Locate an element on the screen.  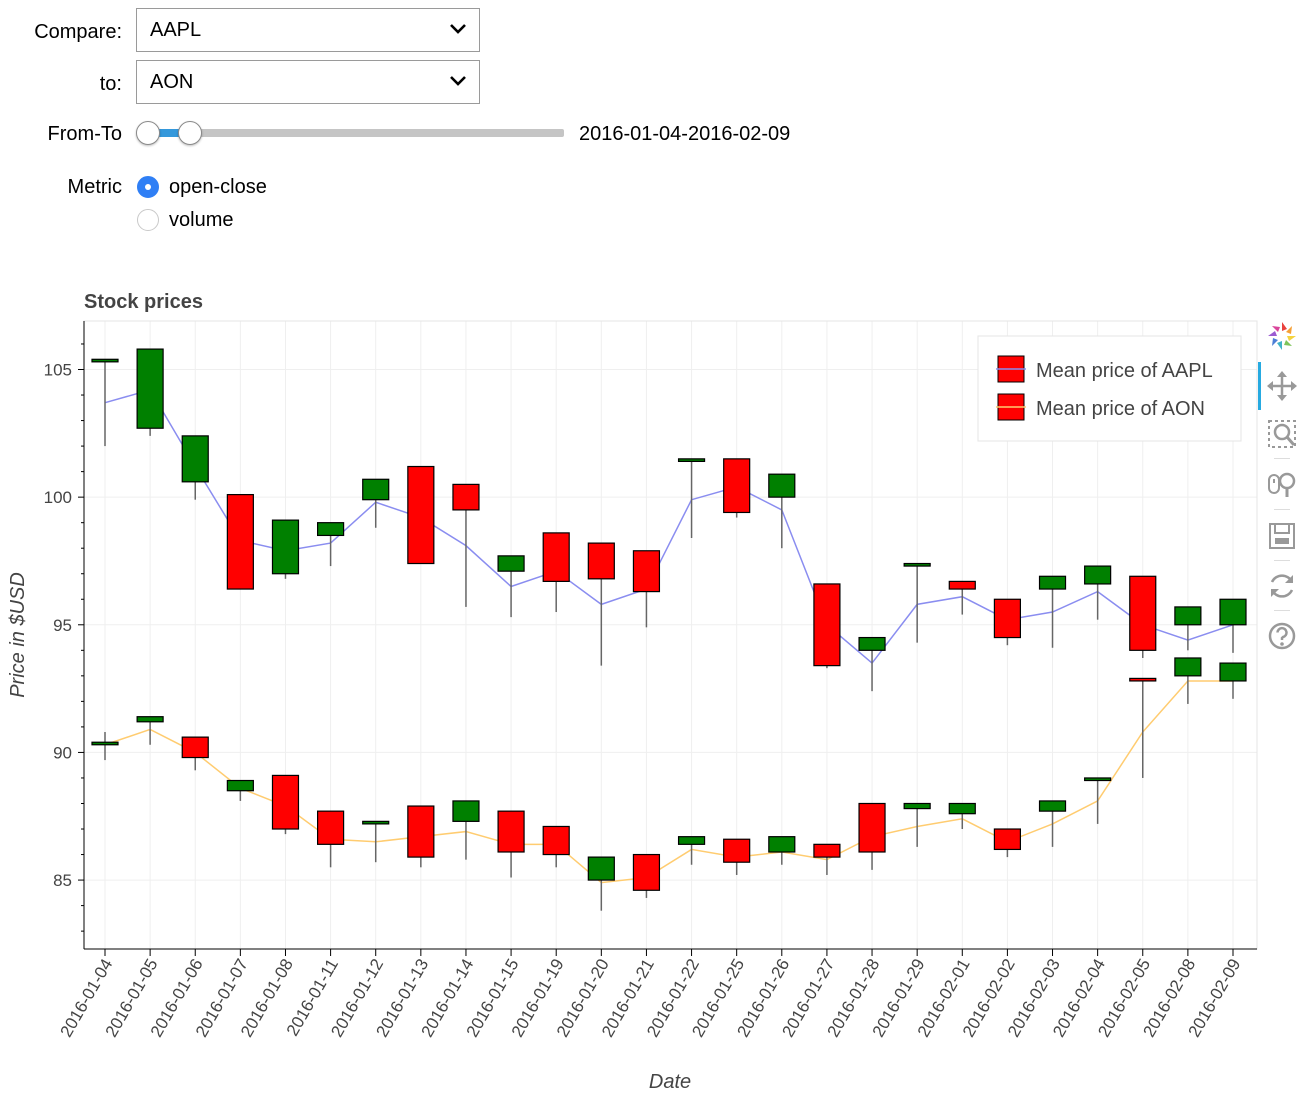
metric-label-text: Metric is located at coordinates (94, 186).